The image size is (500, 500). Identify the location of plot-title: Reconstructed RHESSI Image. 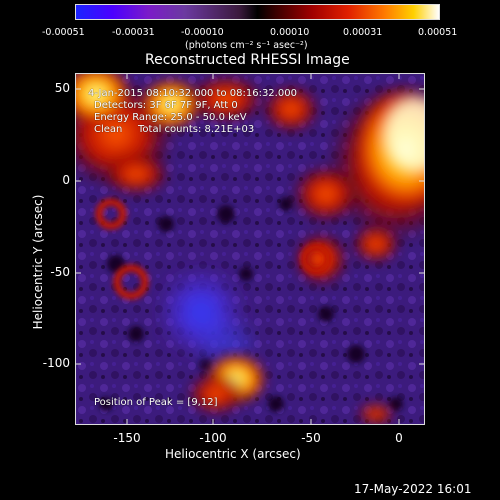
(247, 60).